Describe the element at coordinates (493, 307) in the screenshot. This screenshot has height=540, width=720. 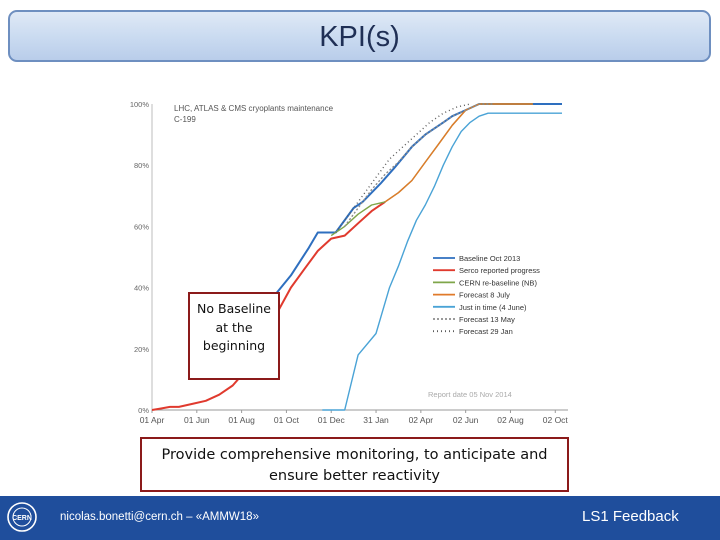
I see `legend-label: Just in time (4 June)` at that location.